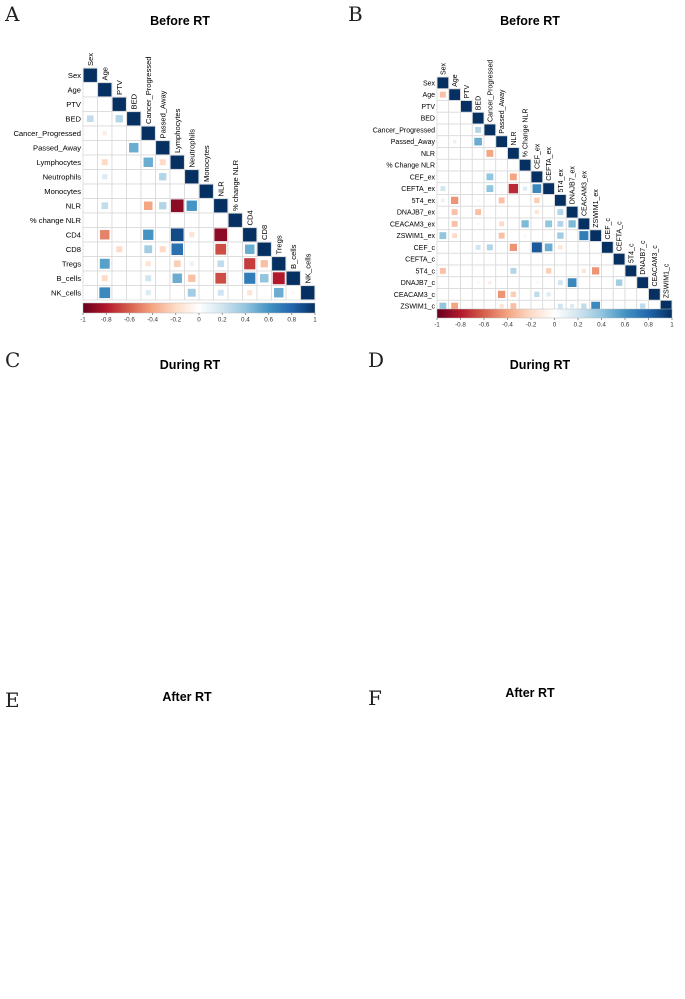 The image size is (685, 999). What do you see at coordinates (175, 320) in the screenshot?
I see `colorbar-tick-label: -0.2` at bounding box center [175, 320].